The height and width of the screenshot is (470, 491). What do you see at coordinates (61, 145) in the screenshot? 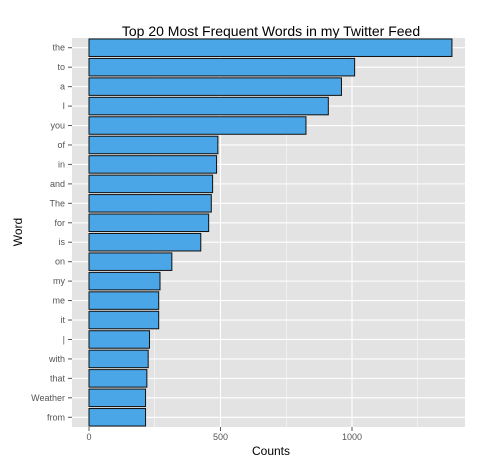
I see `y-tick-label: of` at bounding box center [61, 145].